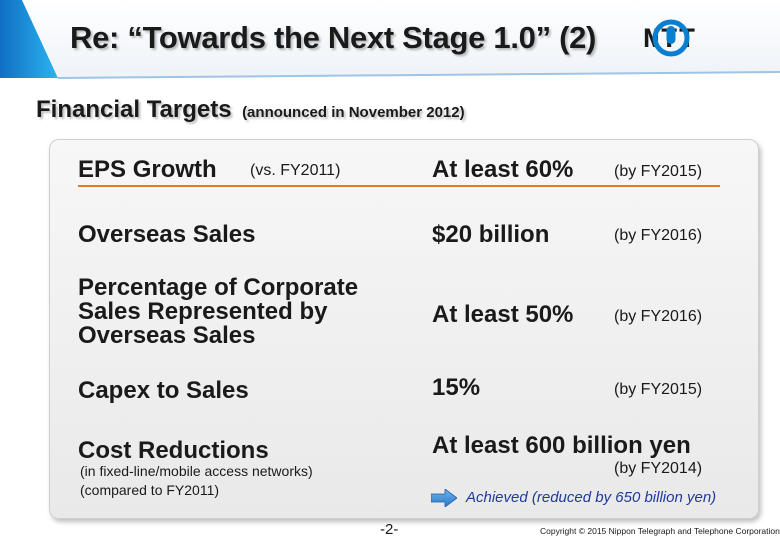  What do you see at coordinates (295, 170) in the screenshot?
I see `eps-growth-qualifier: (vs. FY2011)` at bounding box center [295, 170].